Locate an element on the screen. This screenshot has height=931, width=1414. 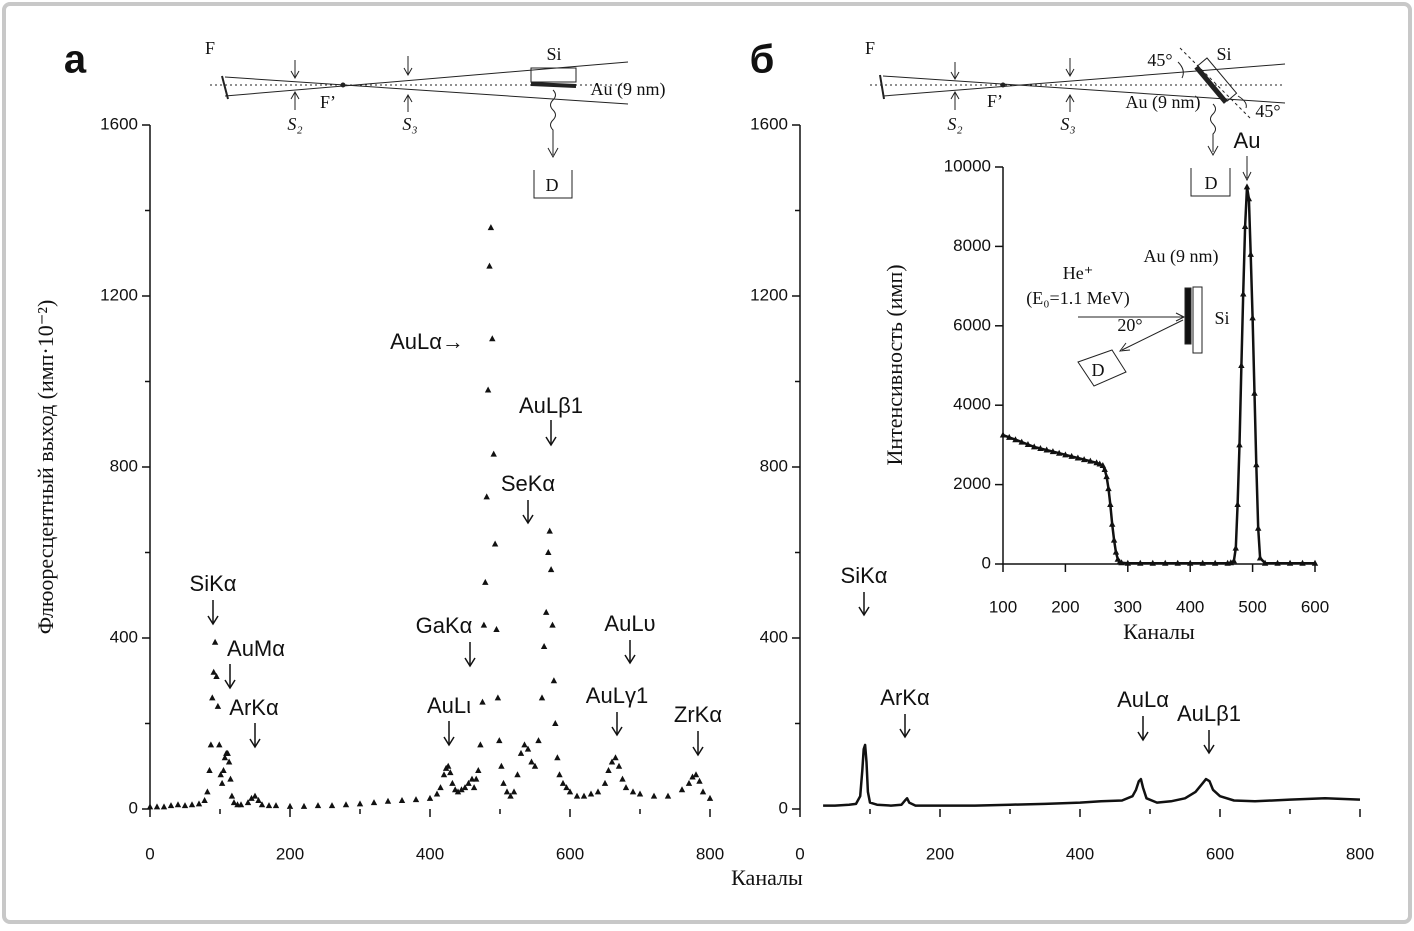
peak-label: AuLυ is located at coordinates (629, 623).